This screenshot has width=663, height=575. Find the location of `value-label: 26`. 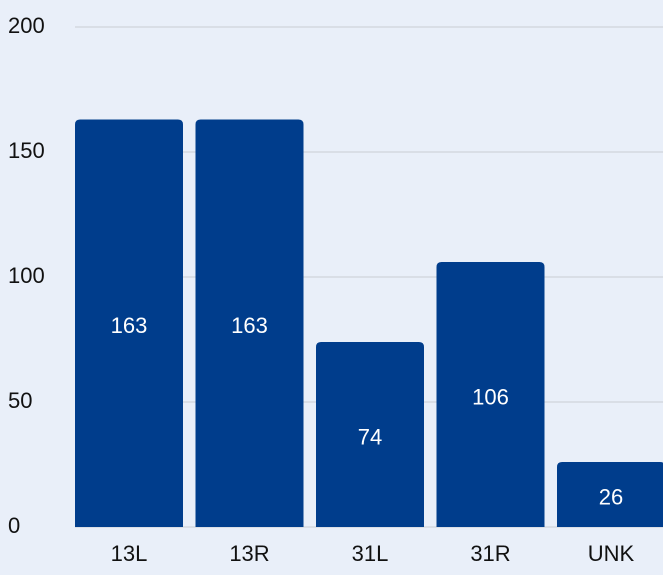

value-label: 26 is located at coordinates (611, 496).